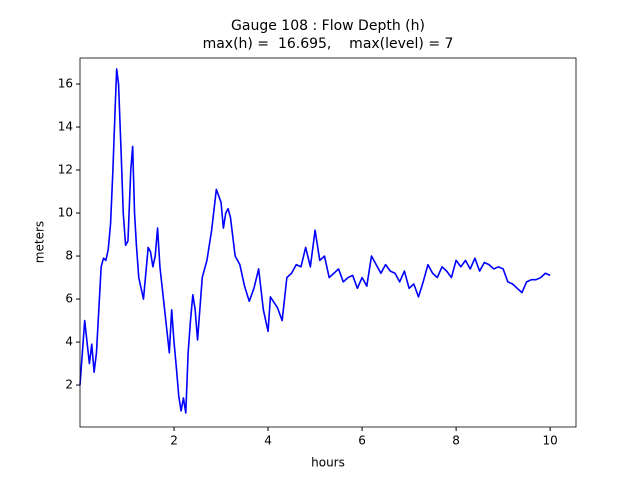 The width and height of the screenshot is (640, 484). Describe the element at coordinates (328, 26) in the screenshot. I see `chart-title: Gauge 108 : Flow Depth (h)` at that location.